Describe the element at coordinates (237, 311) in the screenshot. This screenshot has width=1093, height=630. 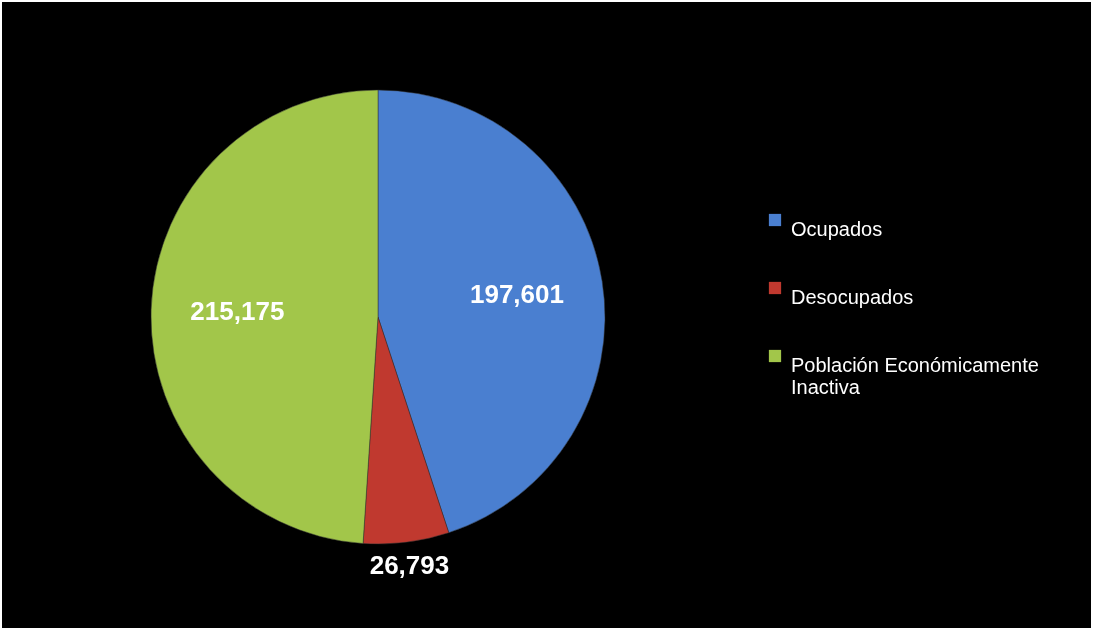
I see `data-label: 215,175` at that location.